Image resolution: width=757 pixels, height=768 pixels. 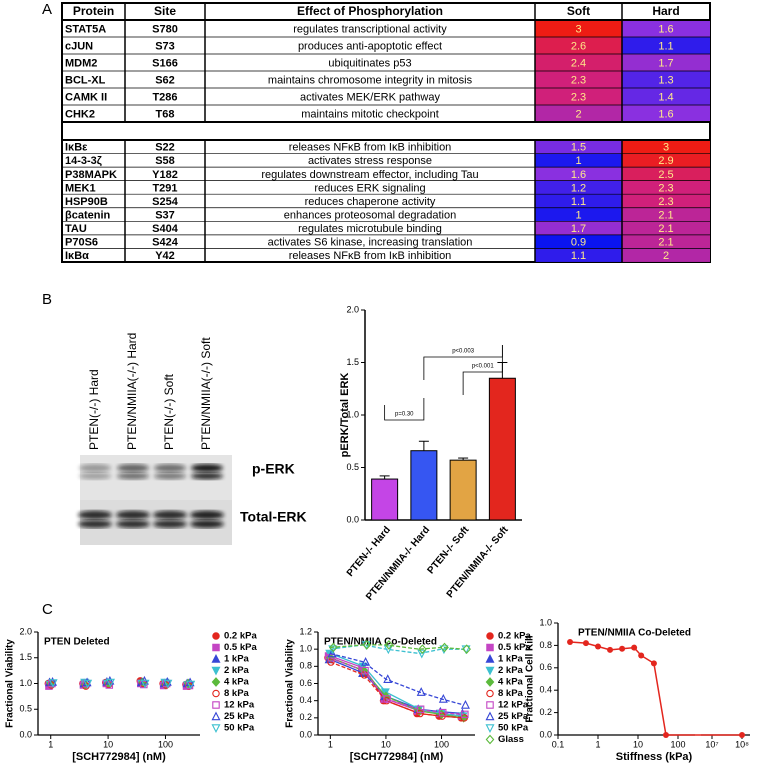 What do you see at coordinates (164, 97) in the screenshot?
I see `cell-text: T286` at bounding box center [164, 97].